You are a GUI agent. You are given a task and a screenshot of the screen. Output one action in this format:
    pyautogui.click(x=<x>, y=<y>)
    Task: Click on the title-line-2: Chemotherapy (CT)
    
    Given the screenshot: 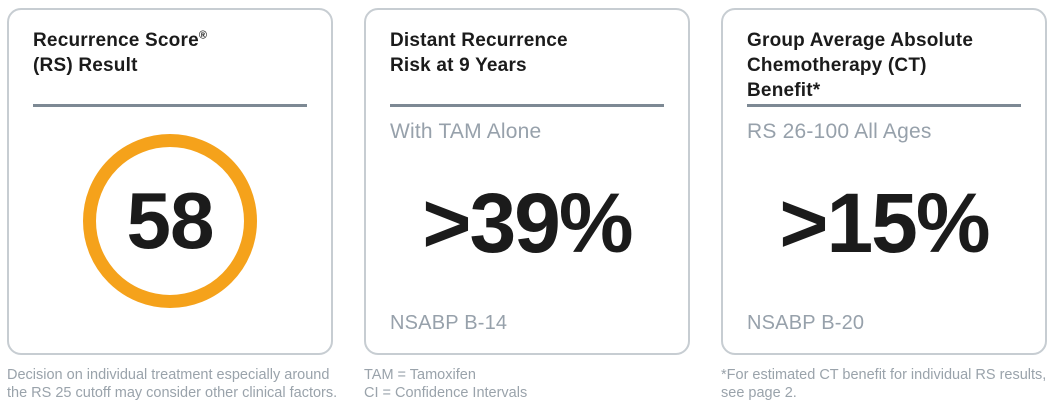 What is the action you would take?
    pyautogui.click(x=837, y=65)
    